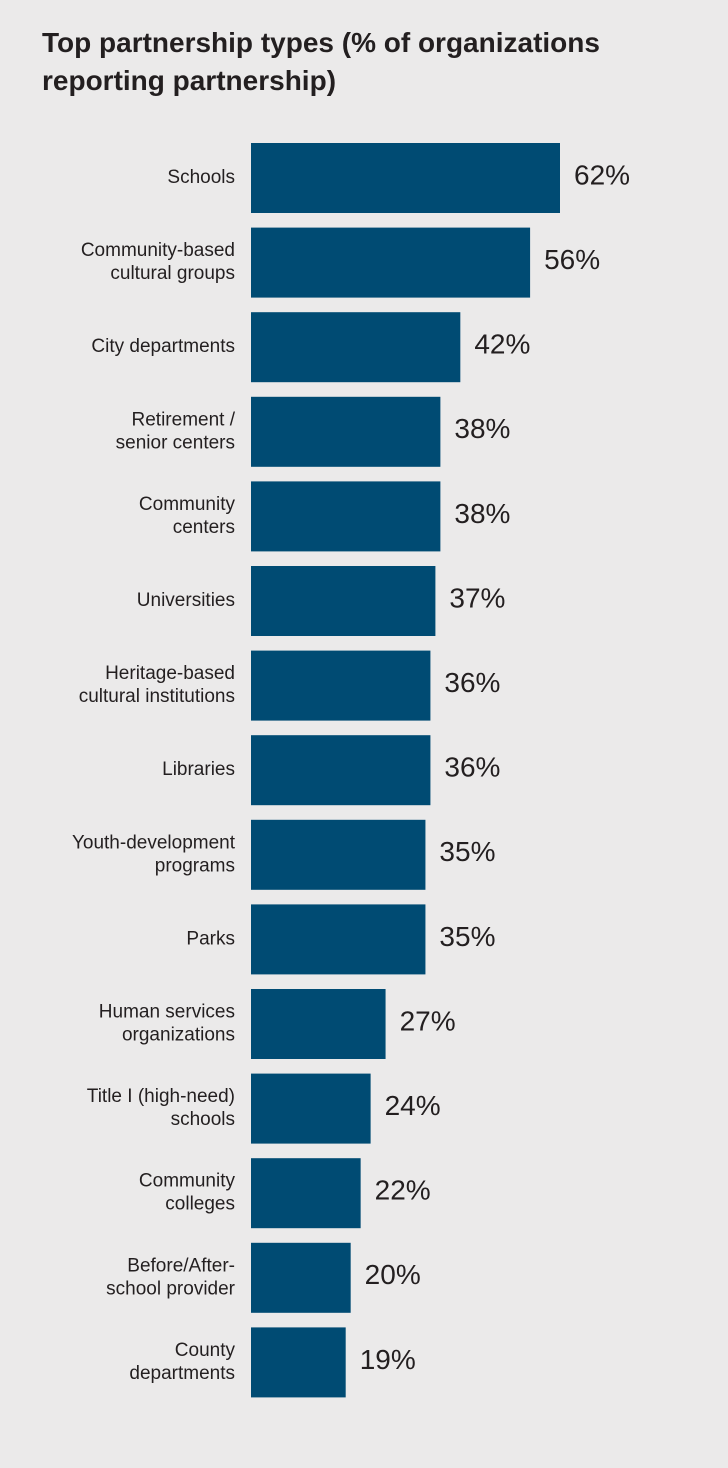  What do you see at coordinates (167, 1024) in the screenshot?
I see `category-label: Human services organizations` at bounding box center [167, 1024].